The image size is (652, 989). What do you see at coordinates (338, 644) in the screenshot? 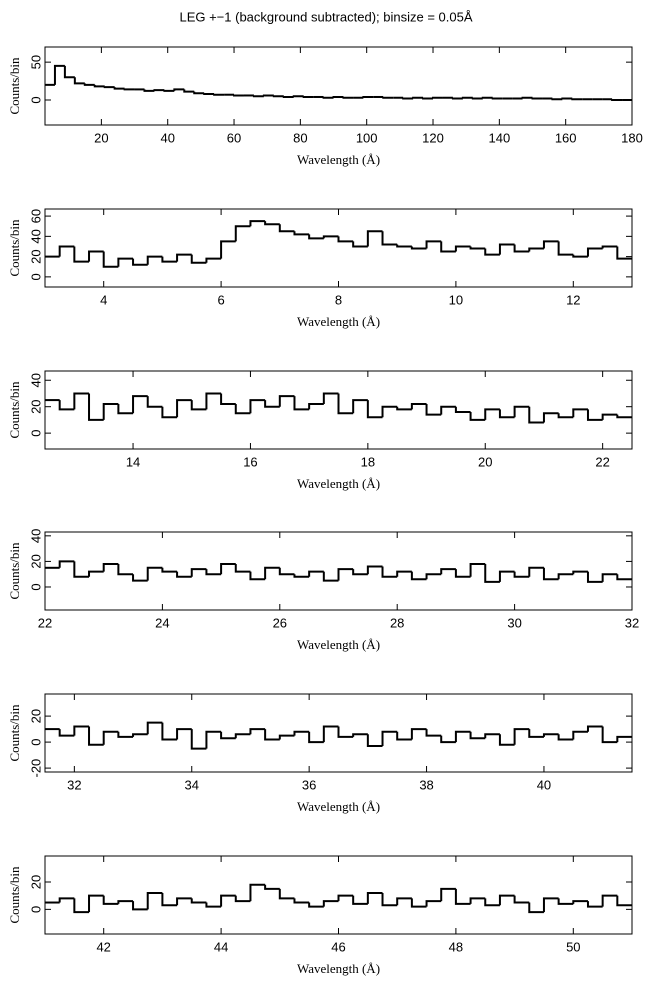
I see `x-axis-label: Wavelength (Å)` at bounding box center [338, 644].